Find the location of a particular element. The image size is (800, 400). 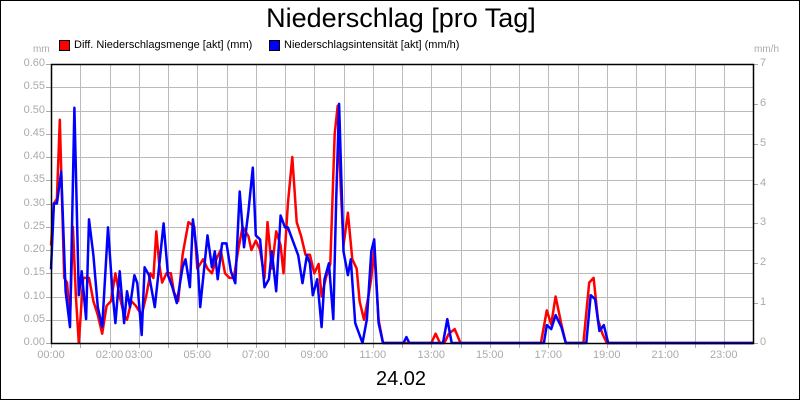

y-tick-right: 4 is located at coordinates (763, 182).